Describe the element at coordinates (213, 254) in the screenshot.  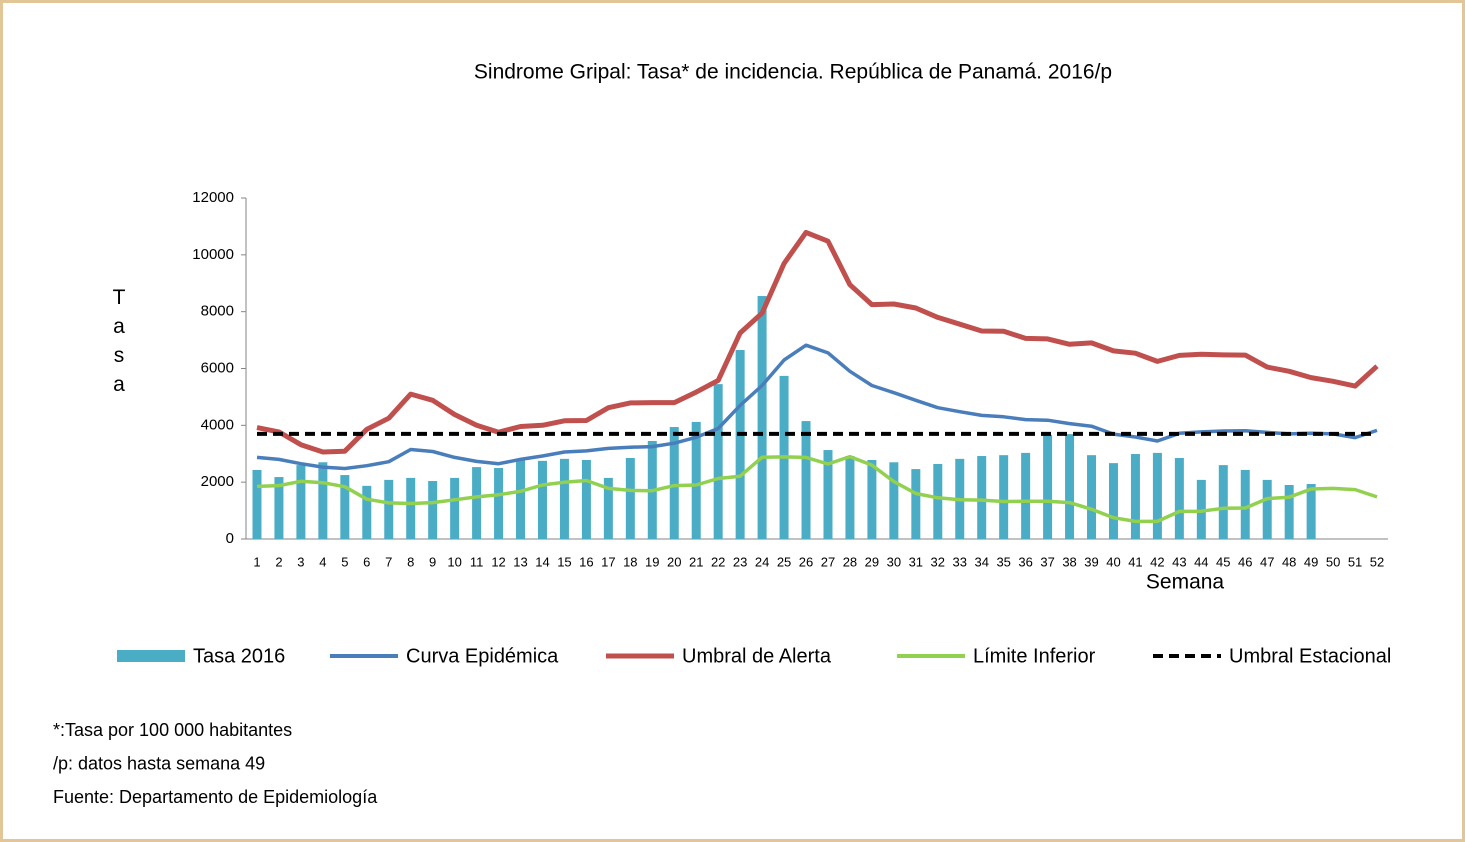
I see `y-tick-label: 10000` at that location.